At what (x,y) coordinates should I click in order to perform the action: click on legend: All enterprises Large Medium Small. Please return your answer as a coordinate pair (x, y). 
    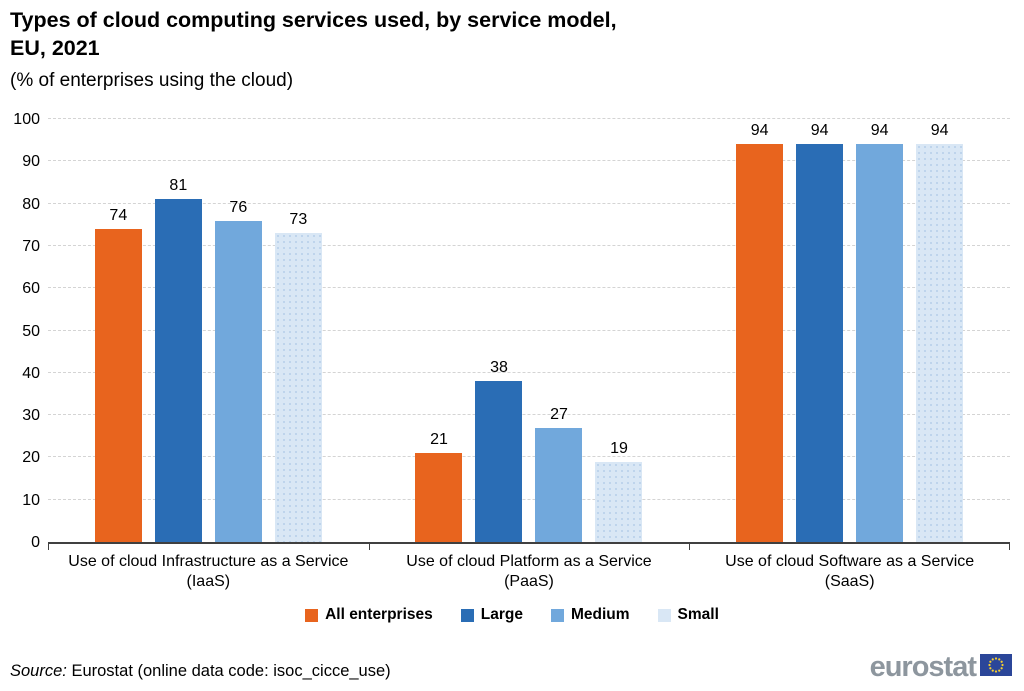
    Looking at the image, I should click on (512, 615).